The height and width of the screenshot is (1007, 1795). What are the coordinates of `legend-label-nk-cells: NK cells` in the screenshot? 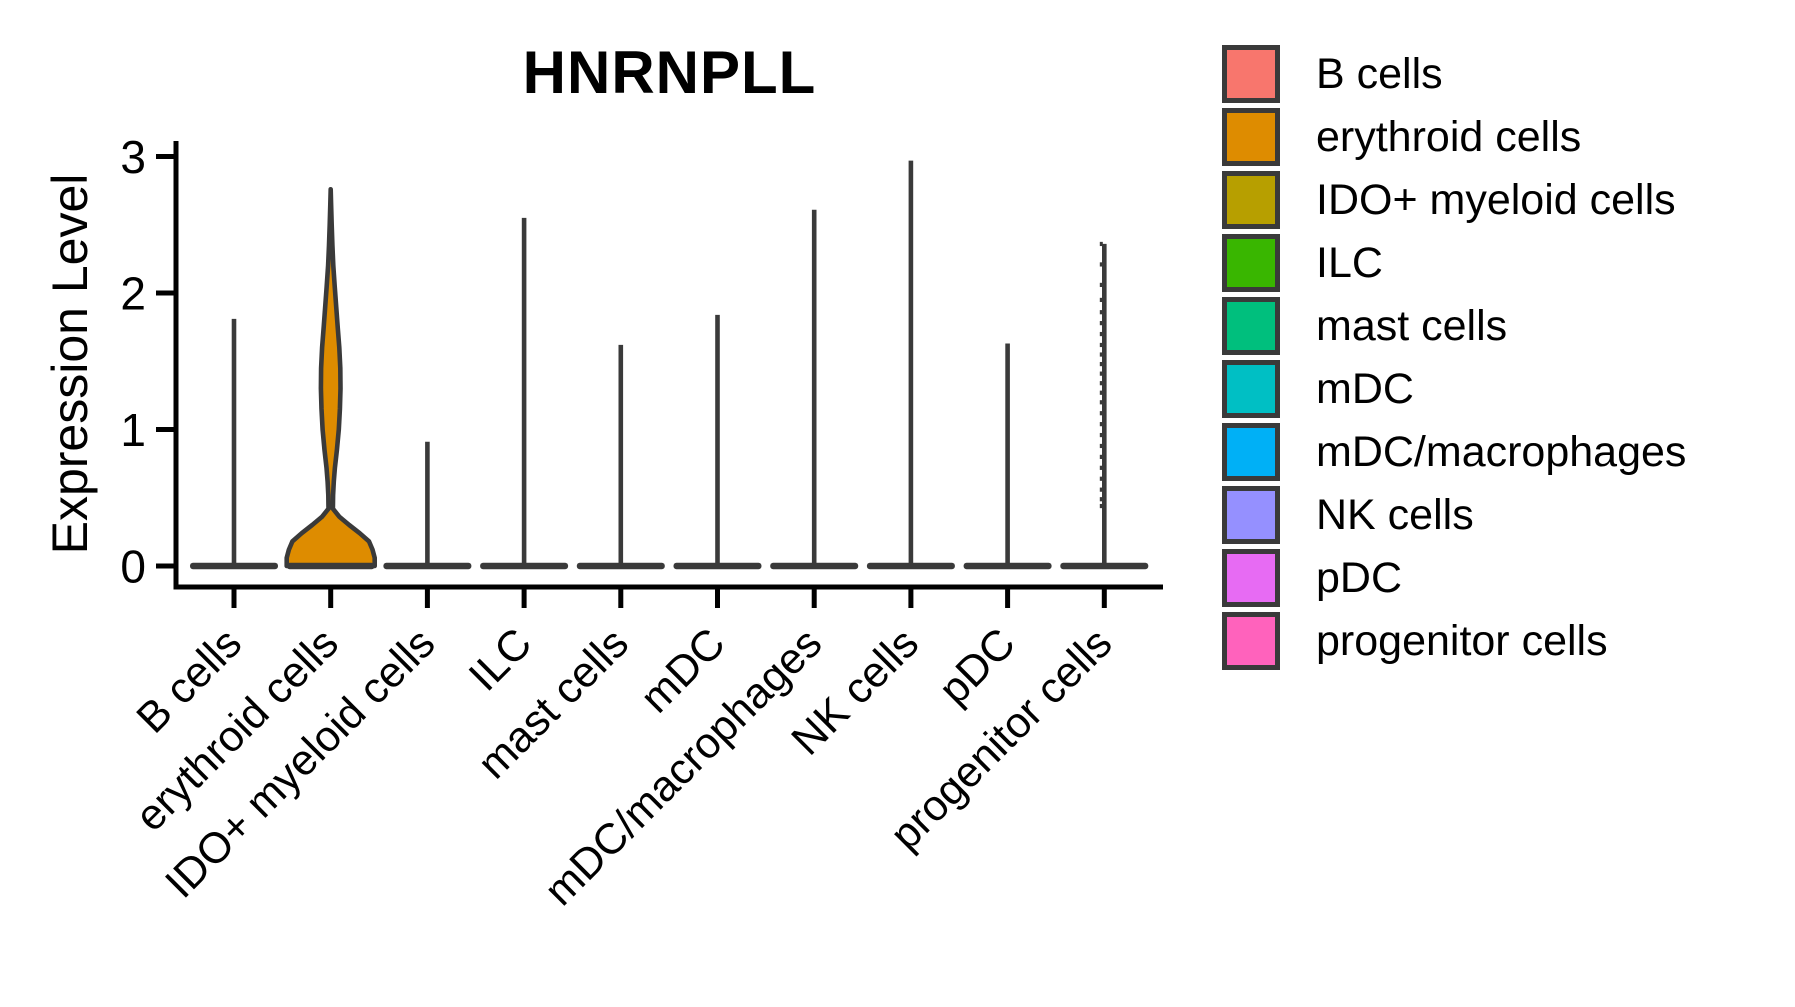 It's located at (1395, 515).